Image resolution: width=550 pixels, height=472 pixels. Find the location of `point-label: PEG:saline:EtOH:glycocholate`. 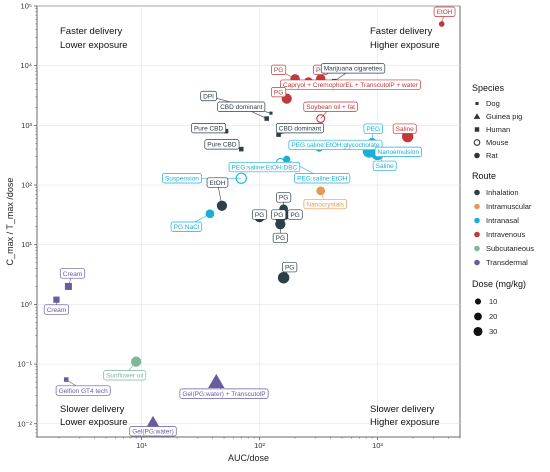

point-label: PEG:saline:EtOH:glycocholate is located at coordinates (335, 145).